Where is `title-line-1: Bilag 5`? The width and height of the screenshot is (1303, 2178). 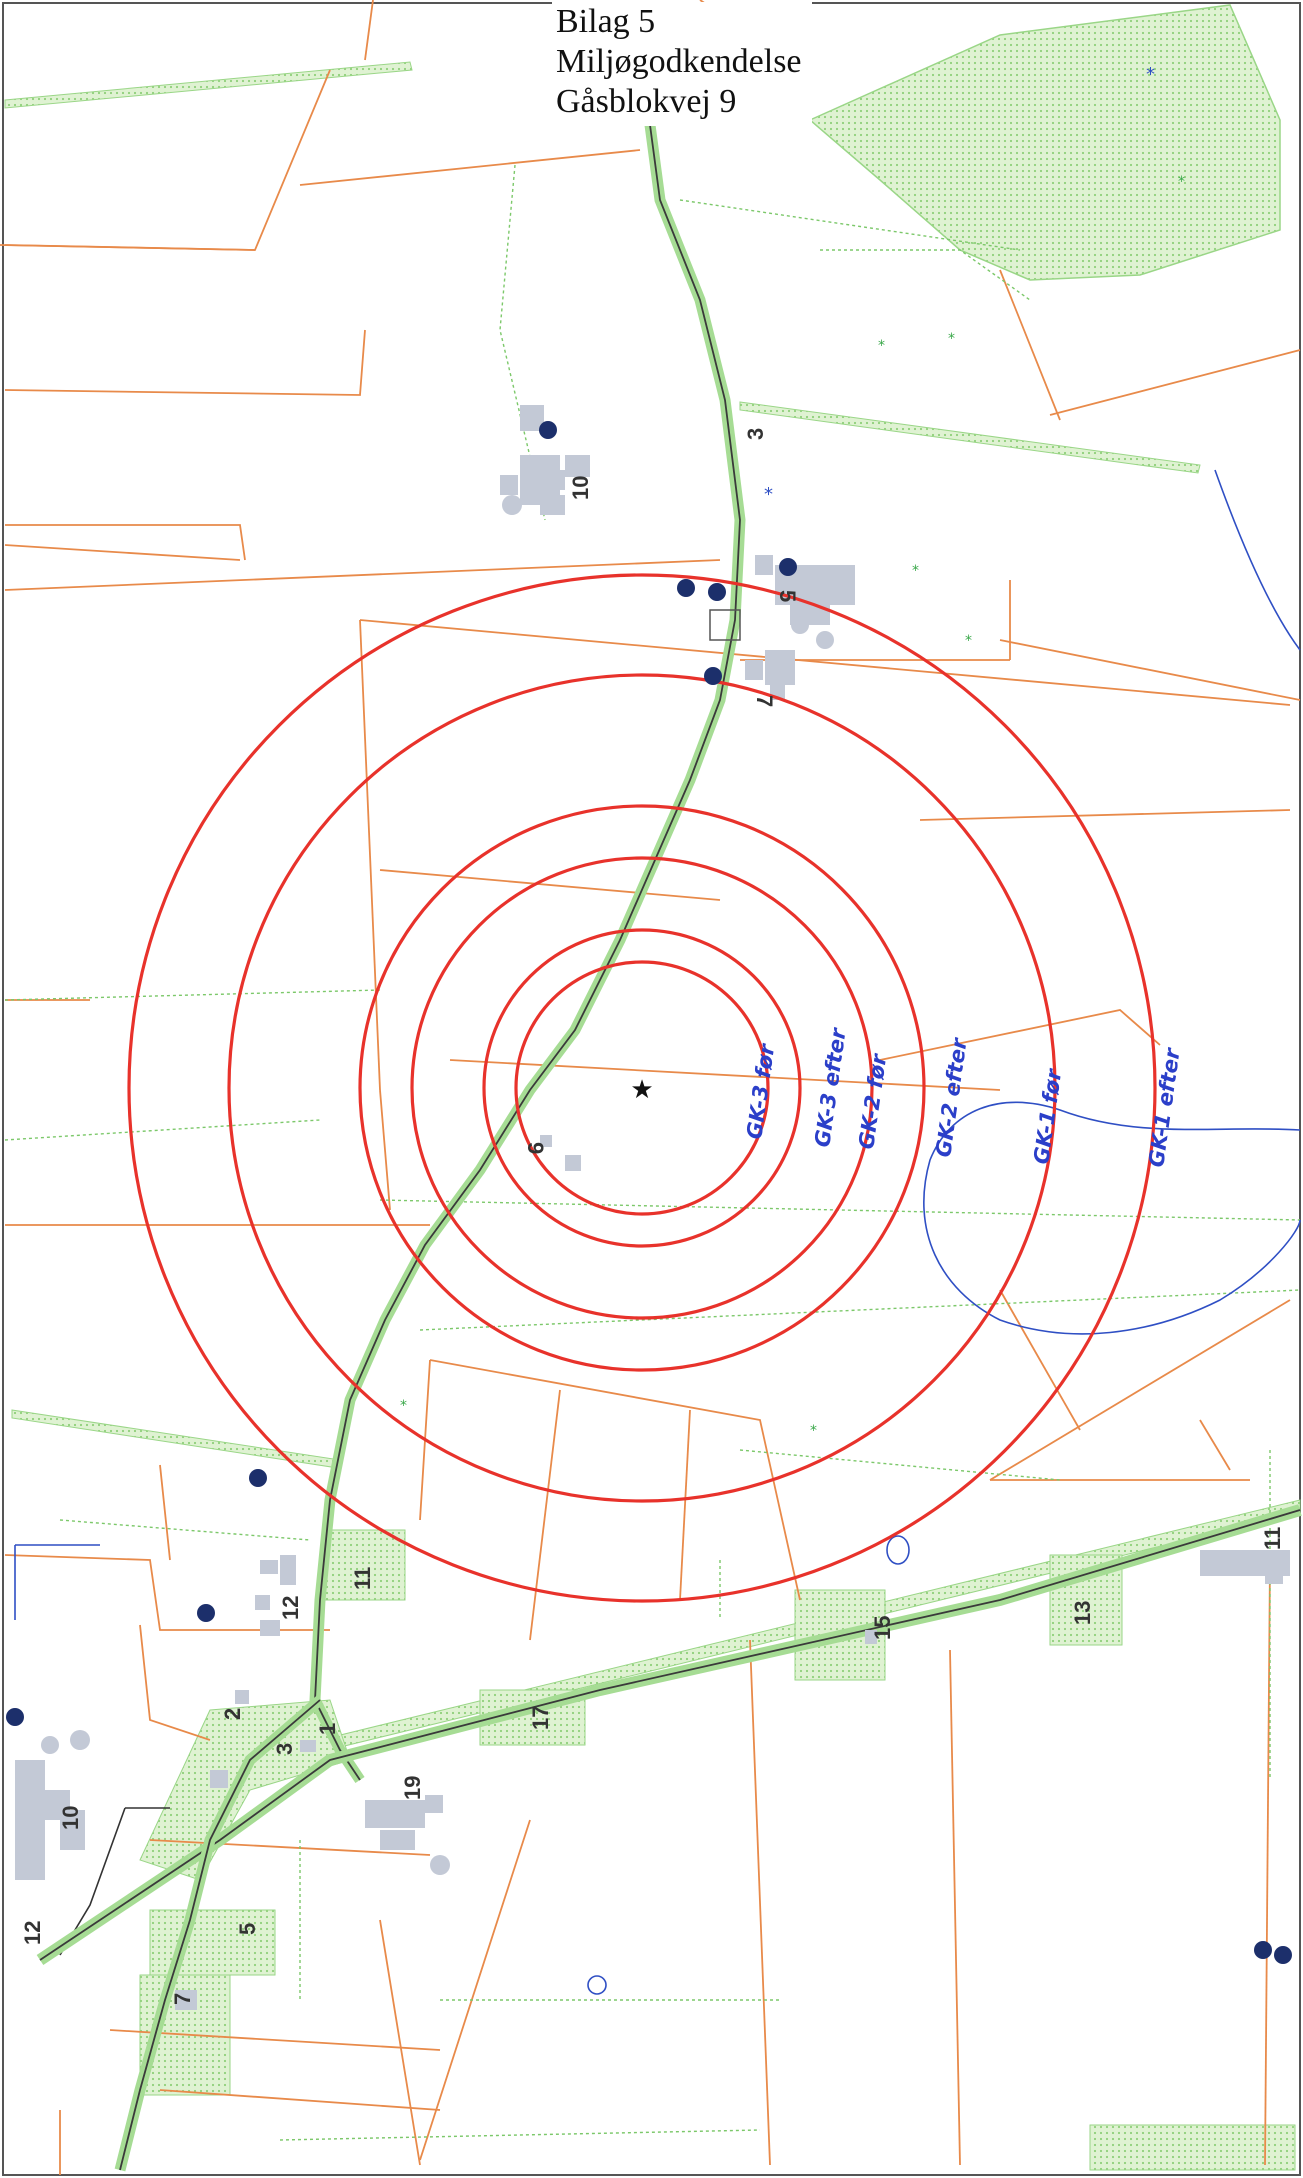
title-line-1: Bilag 5 is located at coordinates (606, 21).